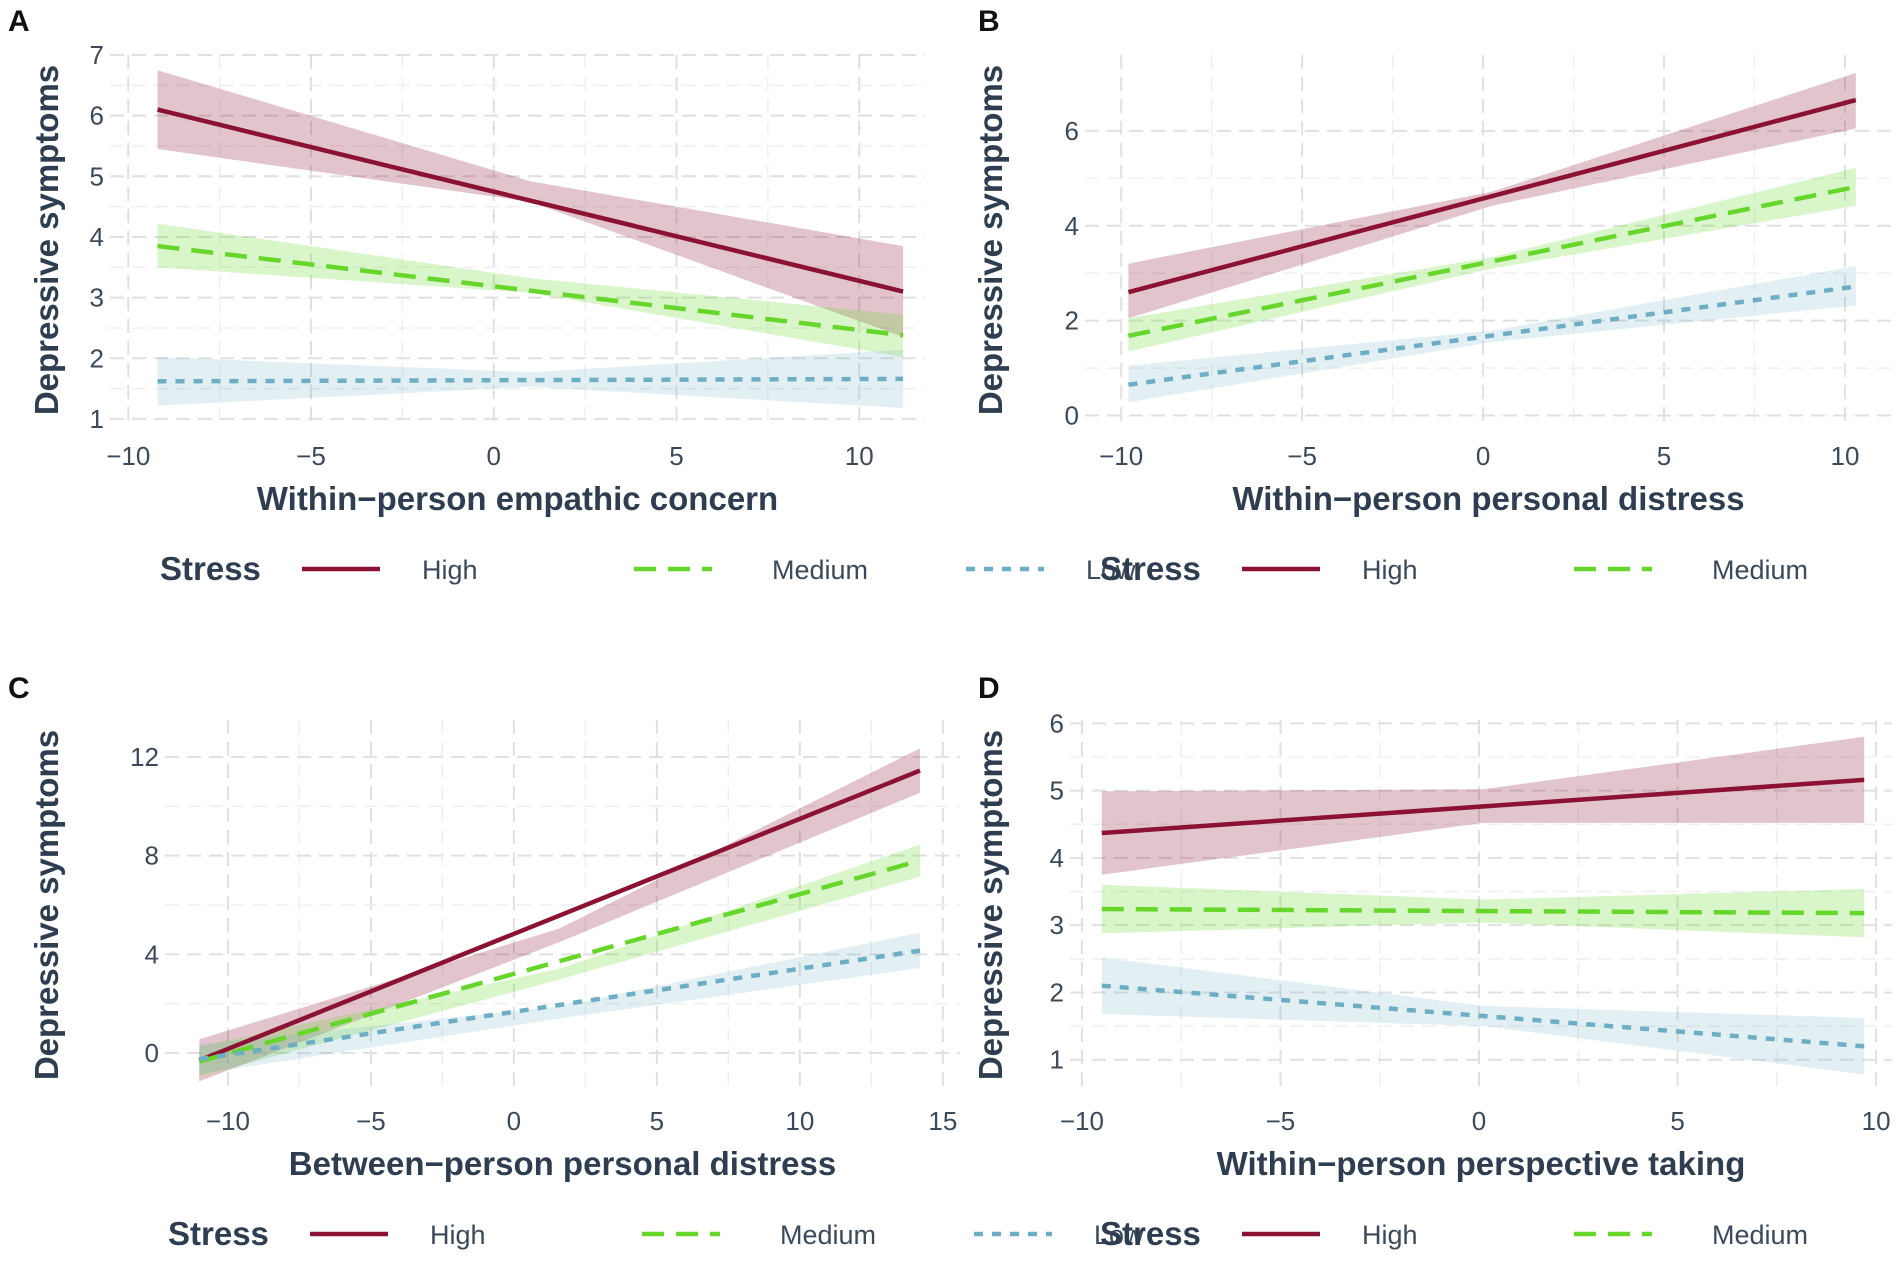 This screenshot has width=1902, height=1263. I want to click on panel-b-x-tick-label: 10, so click(1844, 456).